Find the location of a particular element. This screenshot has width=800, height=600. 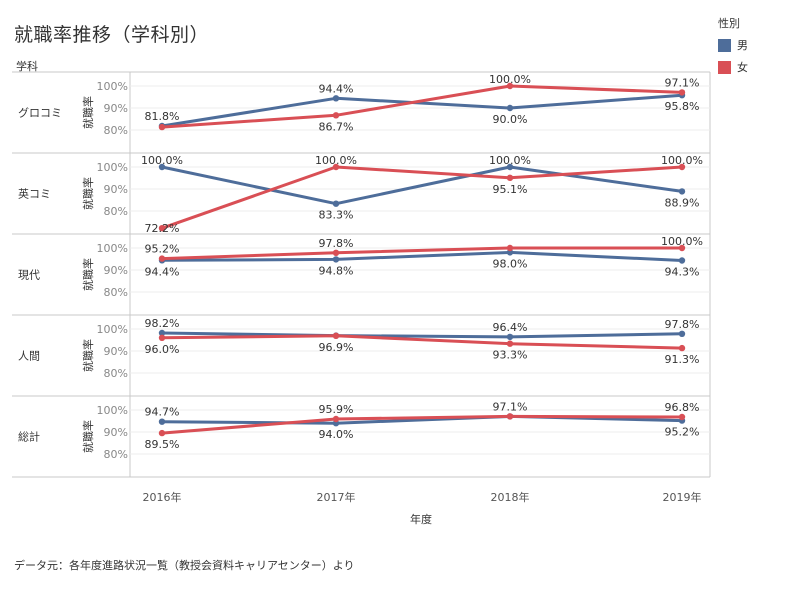

data-label: 72.2% is located at coordinates (162, 228).